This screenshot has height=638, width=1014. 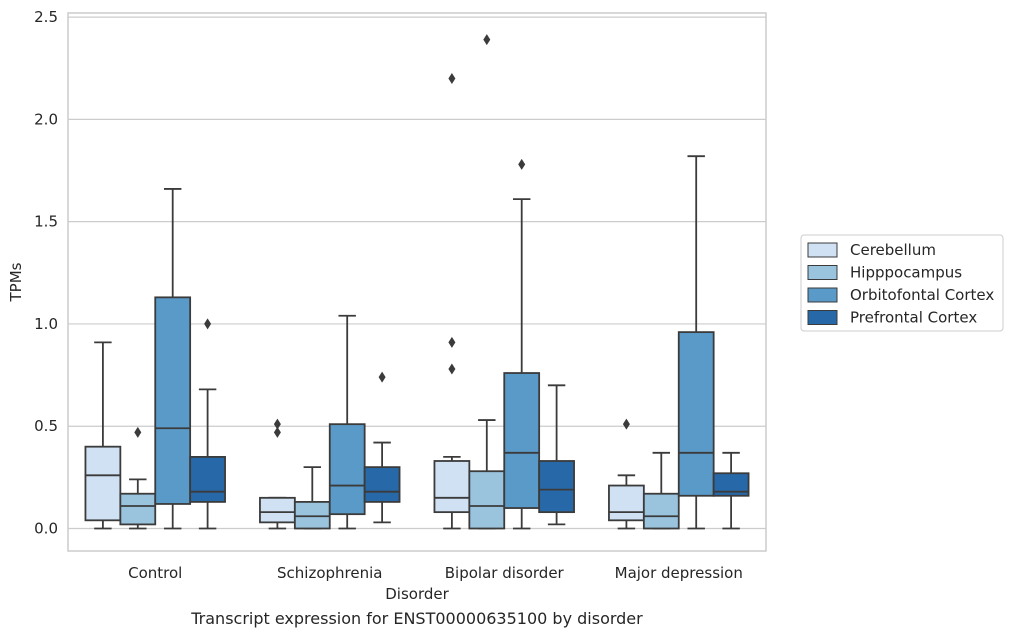 What do you see at coordinates (46, 222) in the screenshot?
I see `y-tick-label: 1.5` at bounding box center [46, 222].